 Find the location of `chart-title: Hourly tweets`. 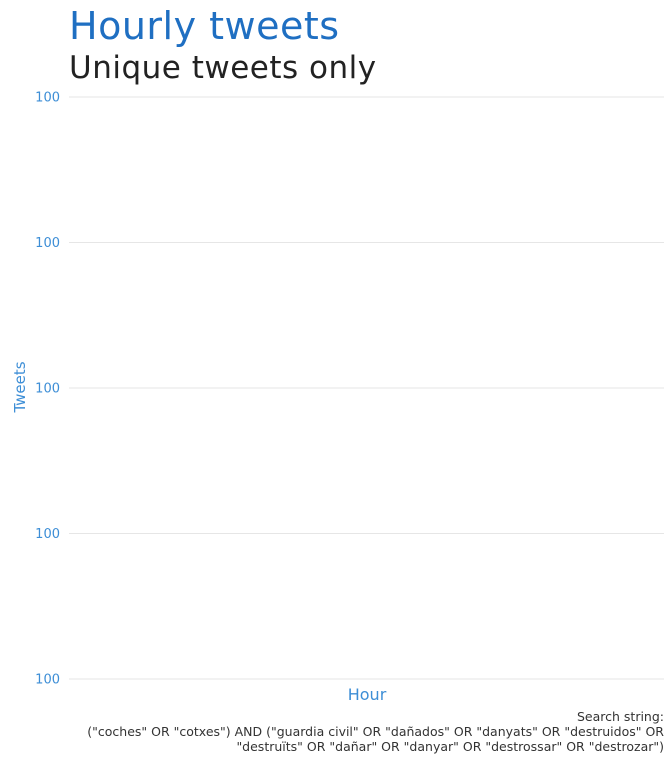

chart-title: Hourly tweets is located at coordinates (204, 26).